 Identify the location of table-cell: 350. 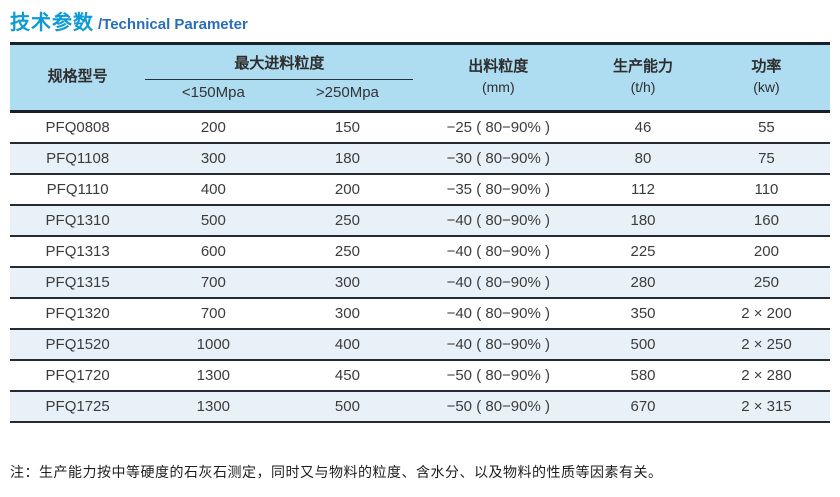
(643, 313).